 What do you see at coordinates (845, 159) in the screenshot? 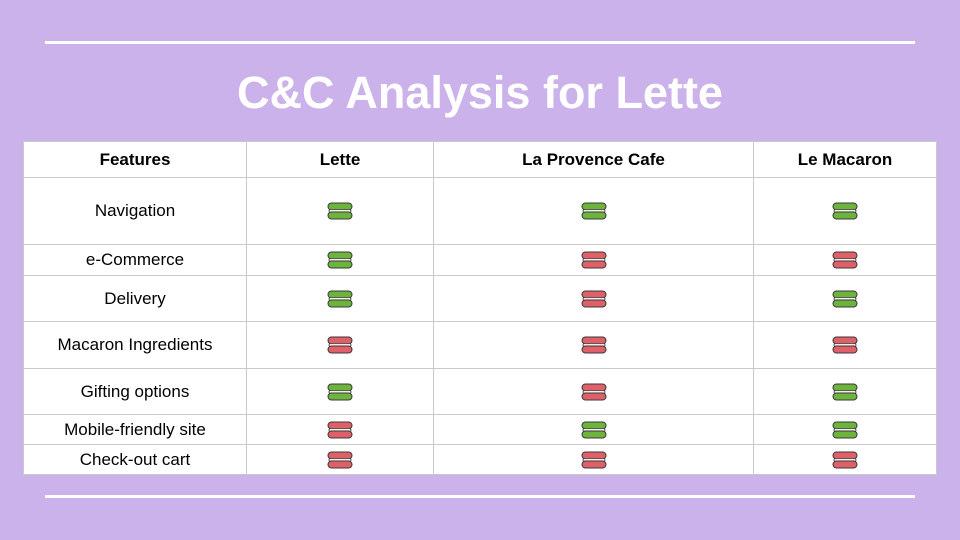
I see `header-le-macaron: Le Macaron` at bounding box center [845, 159].